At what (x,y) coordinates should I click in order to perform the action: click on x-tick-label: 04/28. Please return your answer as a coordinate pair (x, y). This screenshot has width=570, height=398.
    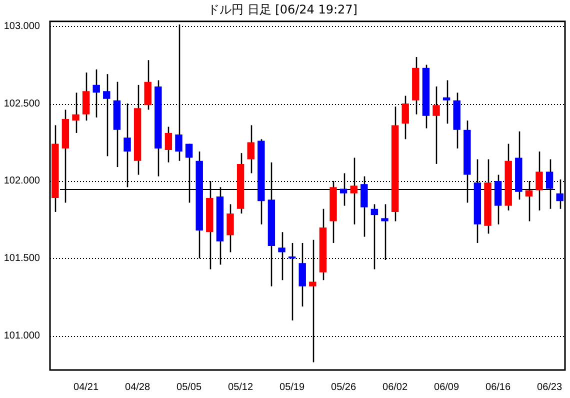
    Looking at the image, I should click on (137, 387).